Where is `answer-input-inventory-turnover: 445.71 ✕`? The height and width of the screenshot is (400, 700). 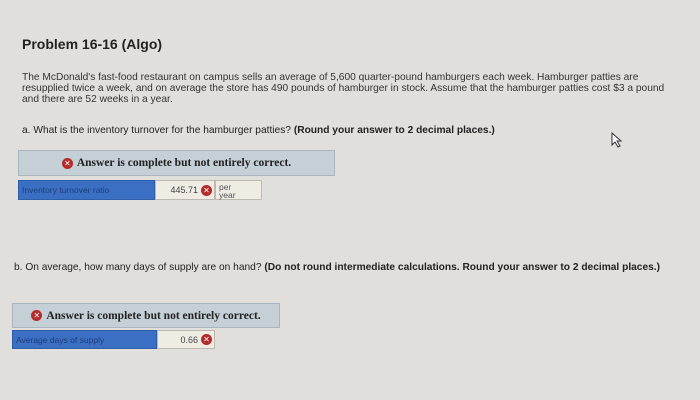 answer-input-inventory-turnover: 445.71 ✕ is located at coordinates (185, 190).